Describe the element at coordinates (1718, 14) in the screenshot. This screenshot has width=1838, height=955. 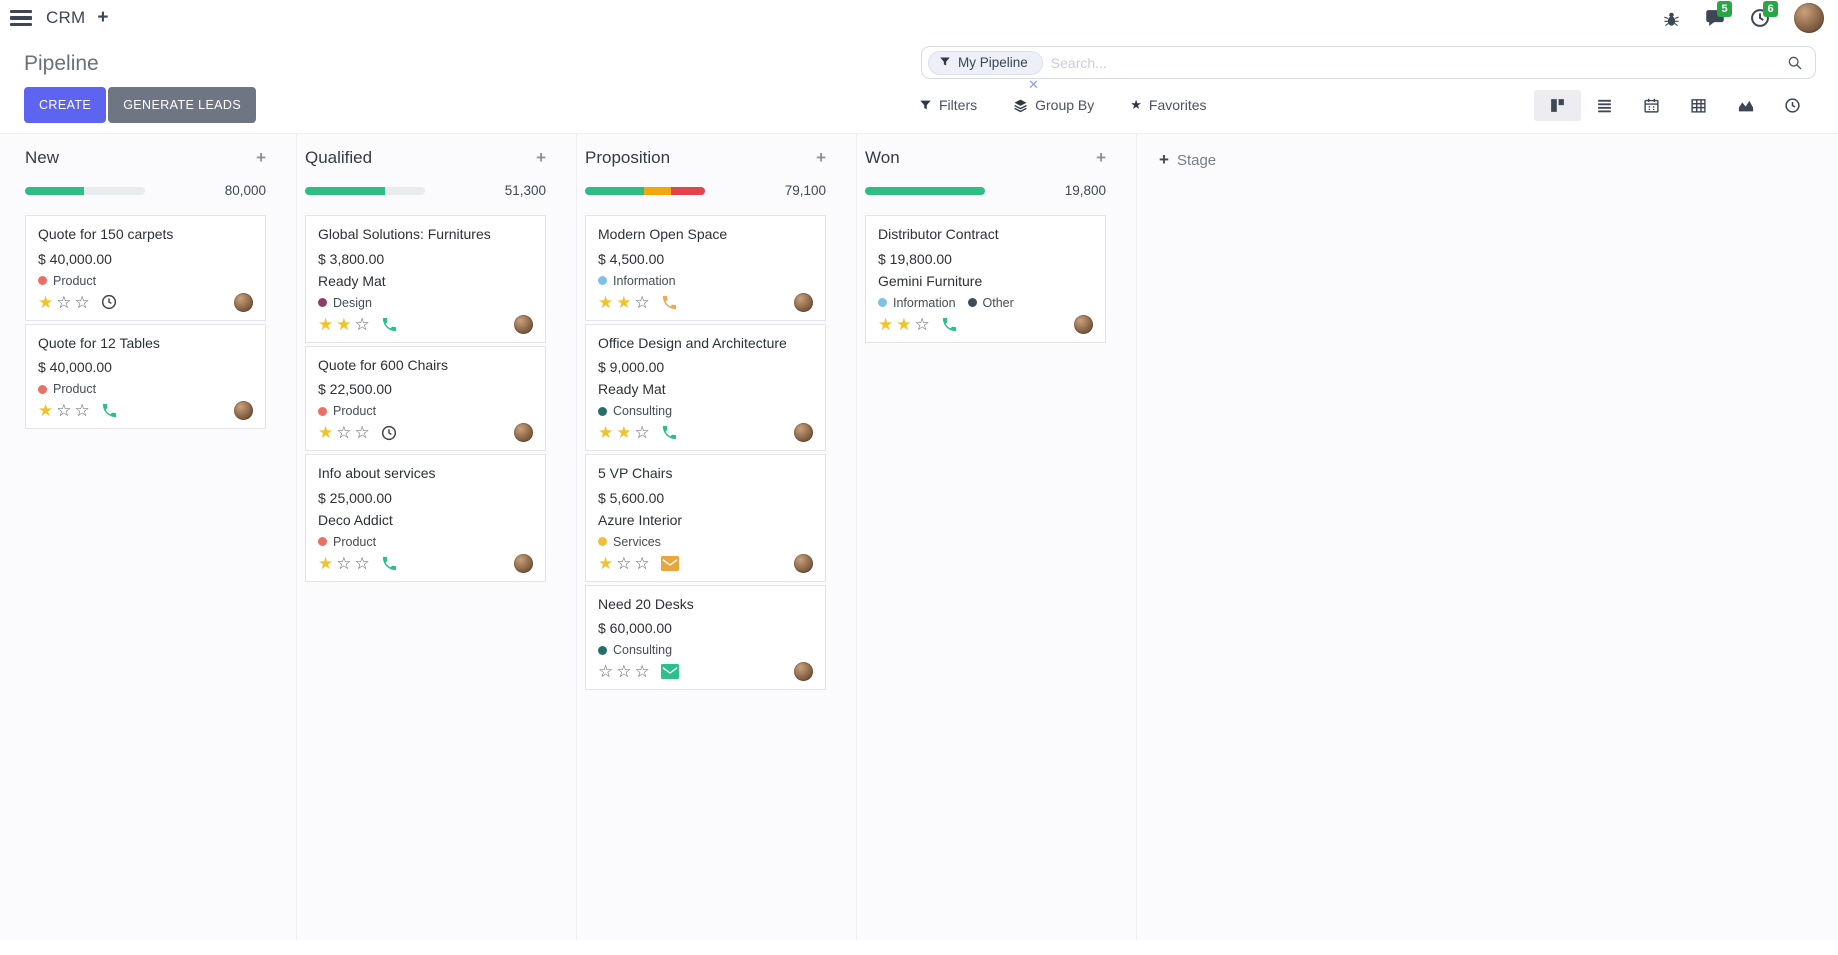
I see `messages-icon: 5` at that location.